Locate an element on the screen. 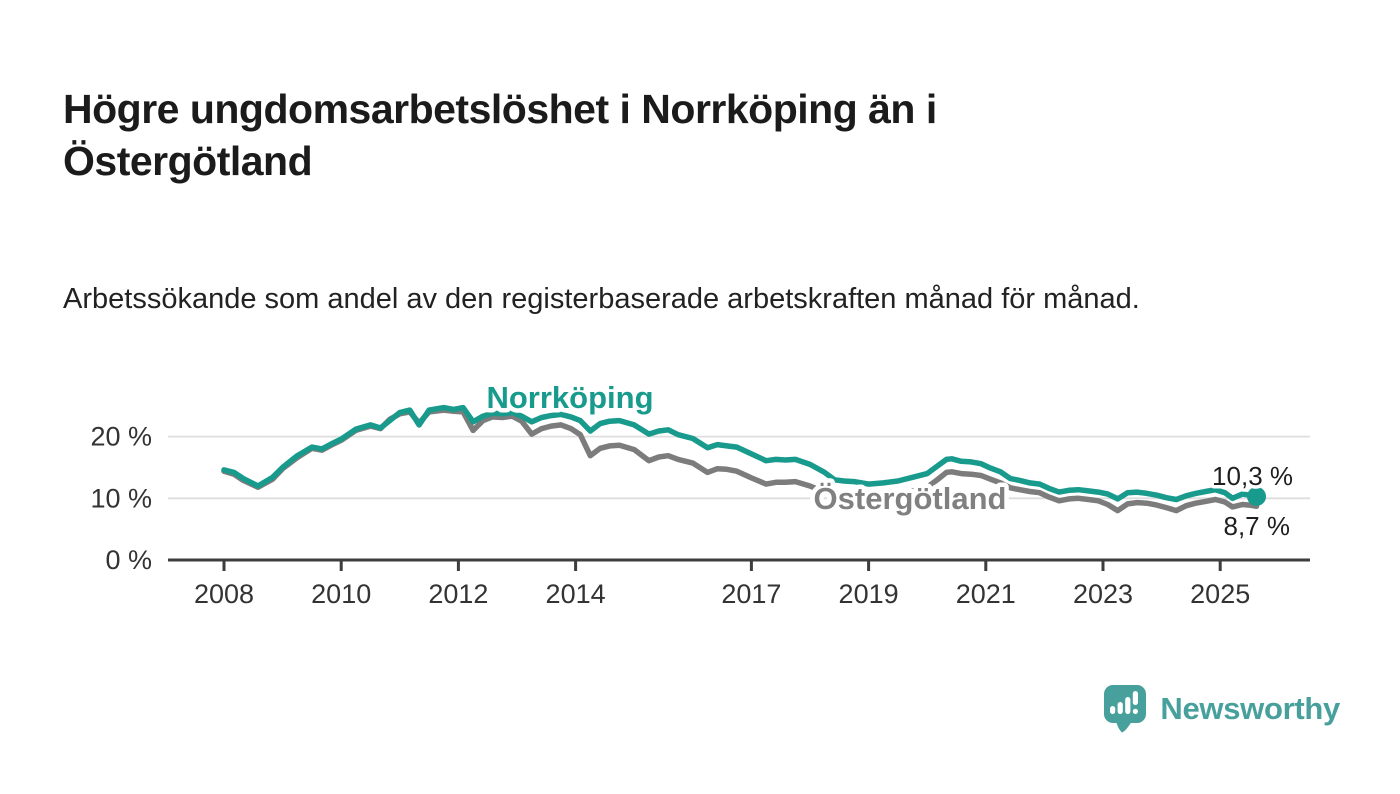 The image size is (1400, 794). latest-value-label-ostergotland: 8,7 % is located at coordinates (1257, 526).